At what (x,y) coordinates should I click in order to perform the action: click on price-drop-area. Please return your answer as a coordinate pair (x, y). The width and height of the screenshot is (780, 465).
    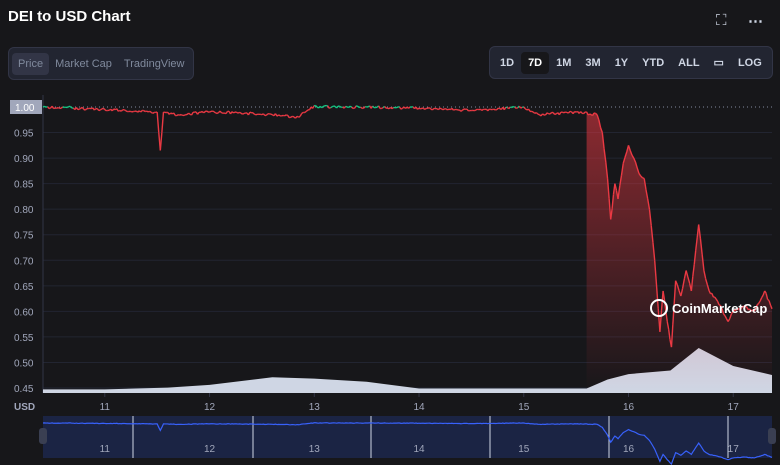
    Looking at the image, I should click on (679, 252).